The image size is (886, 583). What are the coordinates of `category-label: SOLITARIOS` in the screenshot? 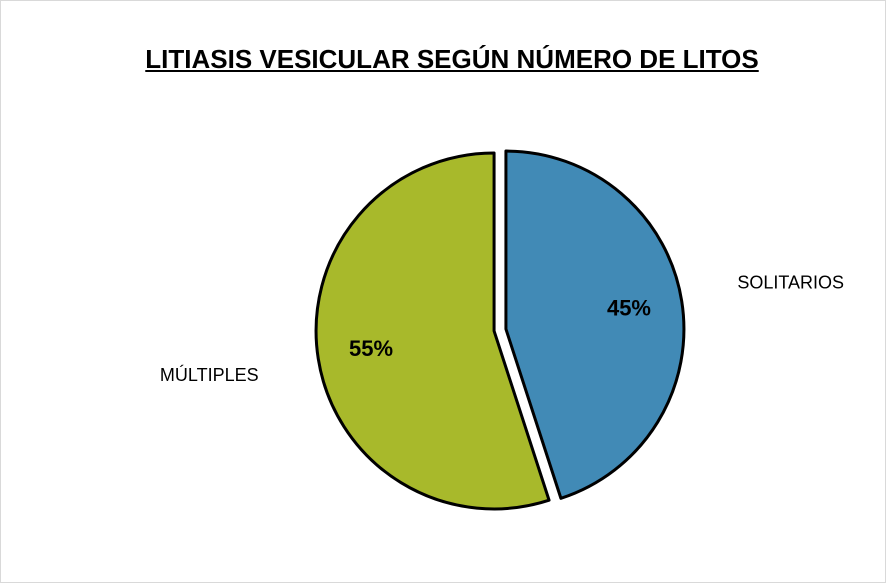 It's located at (790, 283).